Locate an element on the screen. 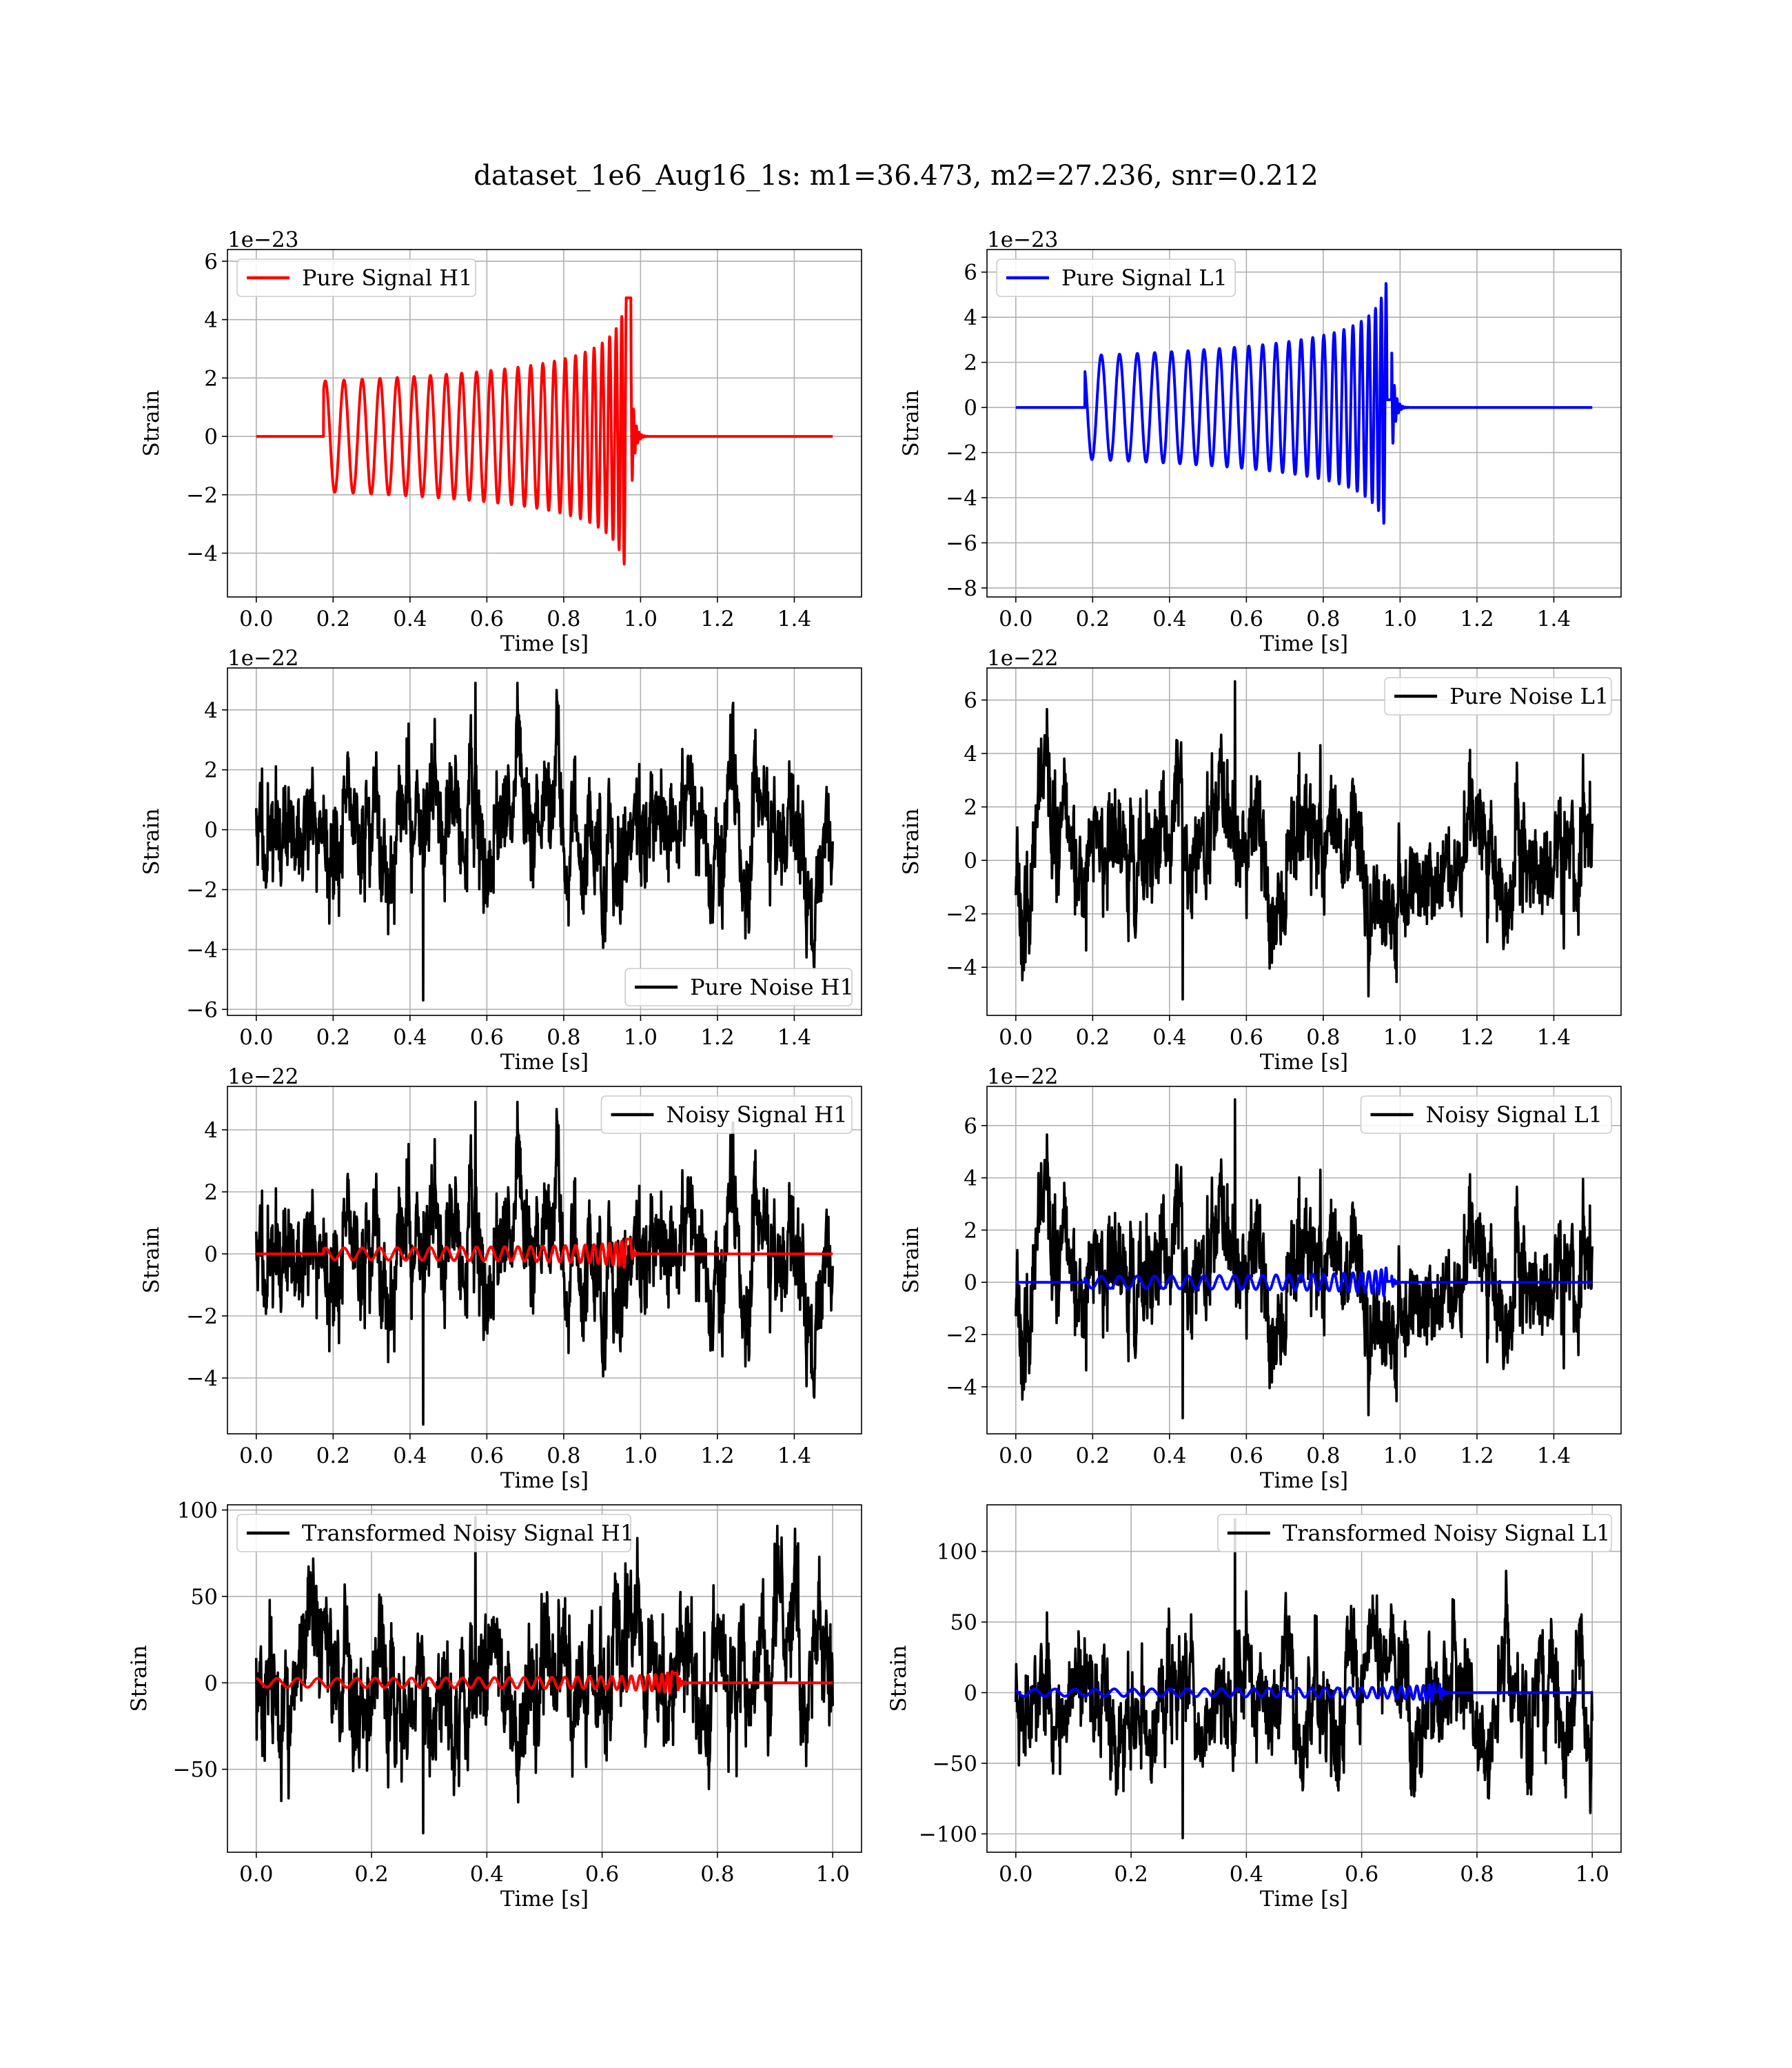 This screenshot has width=1792, height=2068. legend-label: Pure Noise L1 is located at coordinates (1529, 696).